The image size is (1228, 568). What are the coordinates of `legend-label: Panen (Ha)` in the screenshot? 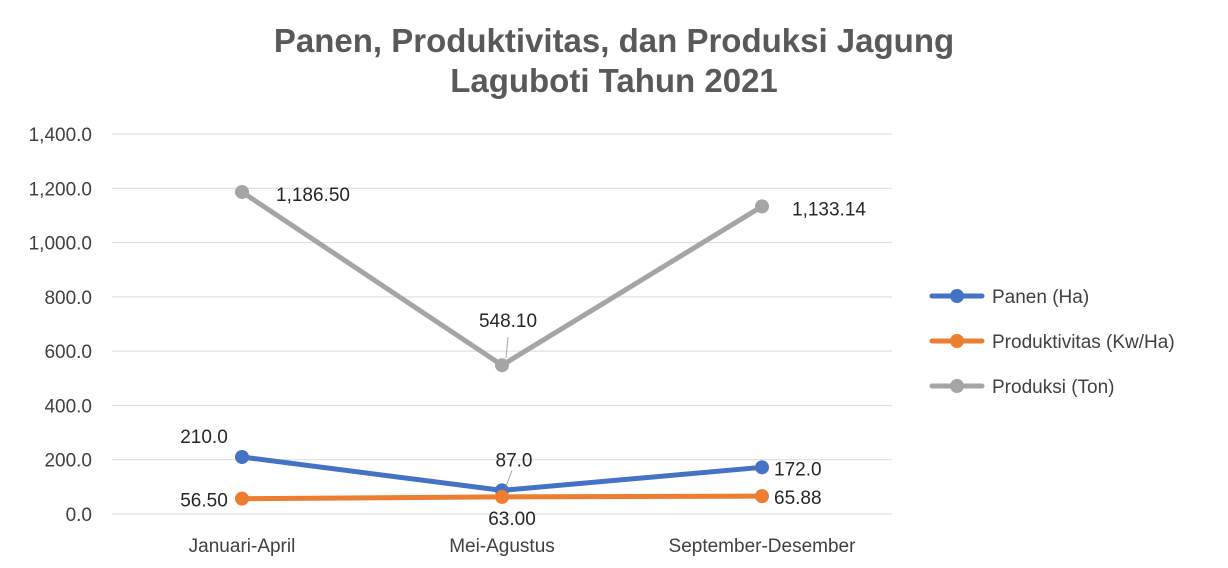 It's located at (1040, 297).